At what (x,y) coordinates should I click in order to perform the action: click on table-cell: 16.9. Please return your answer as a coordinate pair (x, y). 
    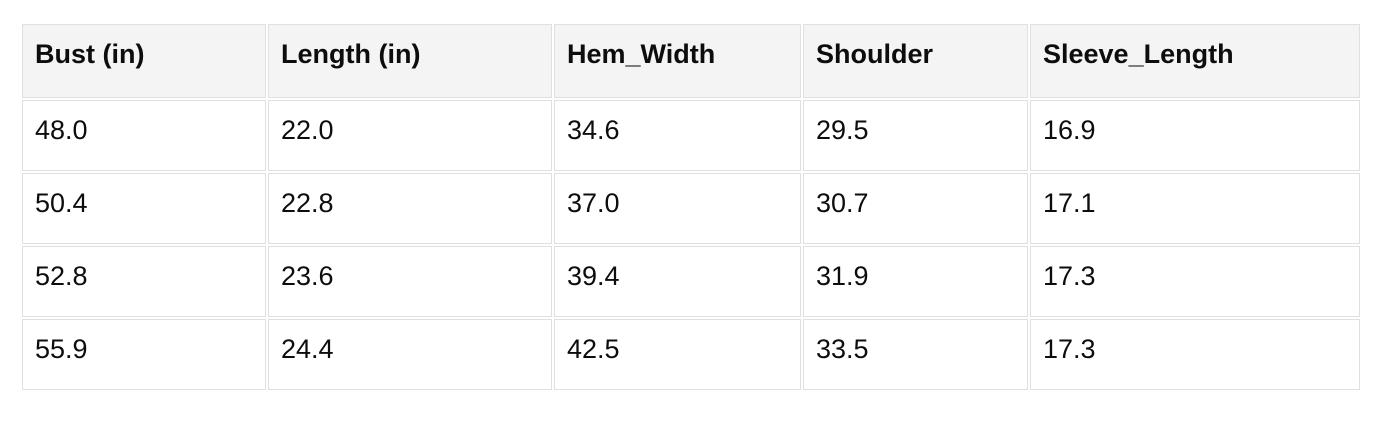
    Looking at the image, I should click on (1195, 135).